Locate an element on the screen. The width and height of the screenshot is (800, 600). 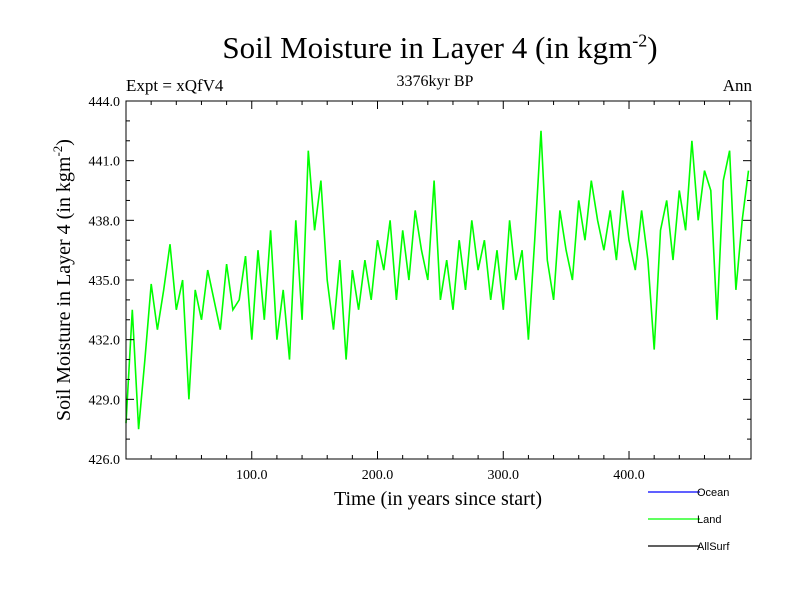
chart-subtitle: 3376kyr BP is located at coordinates (435, 81).